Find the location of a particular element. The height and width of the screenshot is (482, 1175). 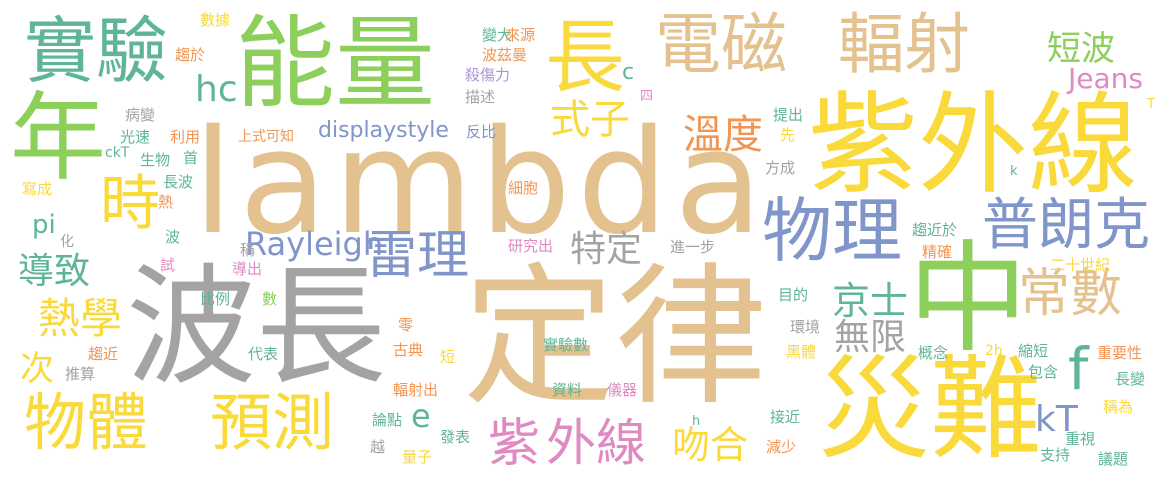

cloud-word: kT is located at coordinates (1056, 419).